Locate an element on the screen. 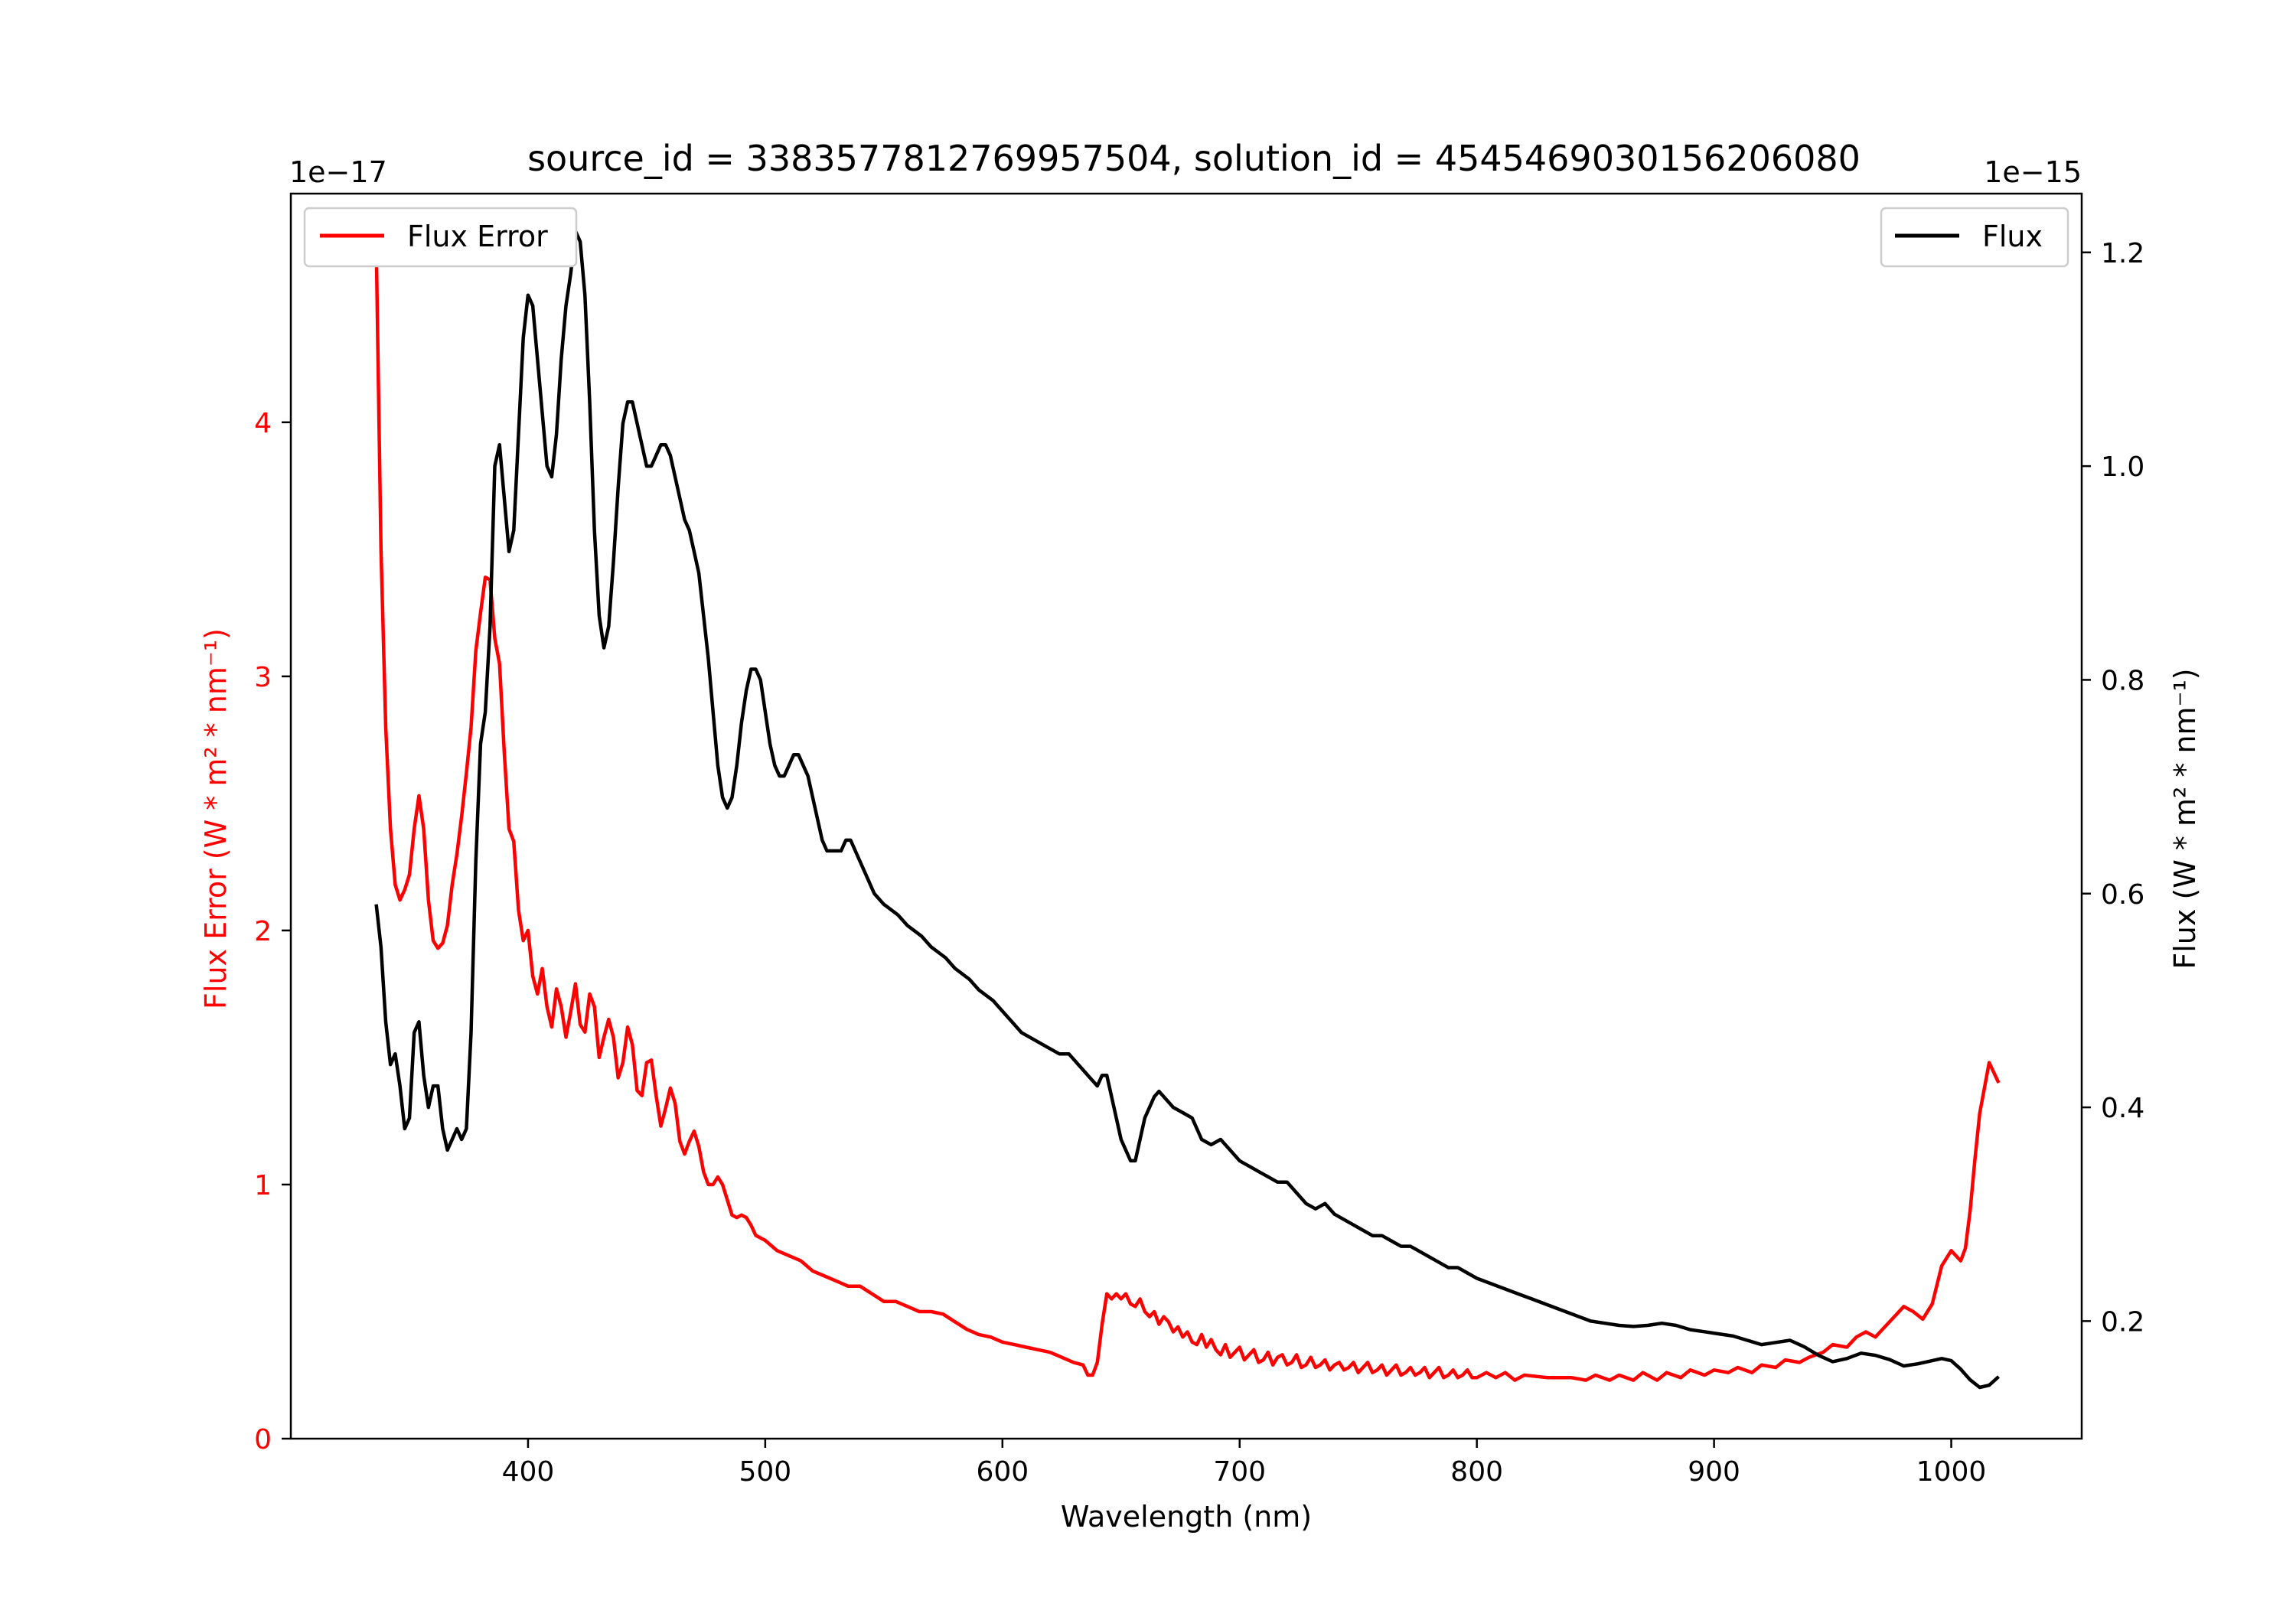 This screenshot has width=2296, height=1607. legend-flux: Flux is located at coordinates (1974, 237).